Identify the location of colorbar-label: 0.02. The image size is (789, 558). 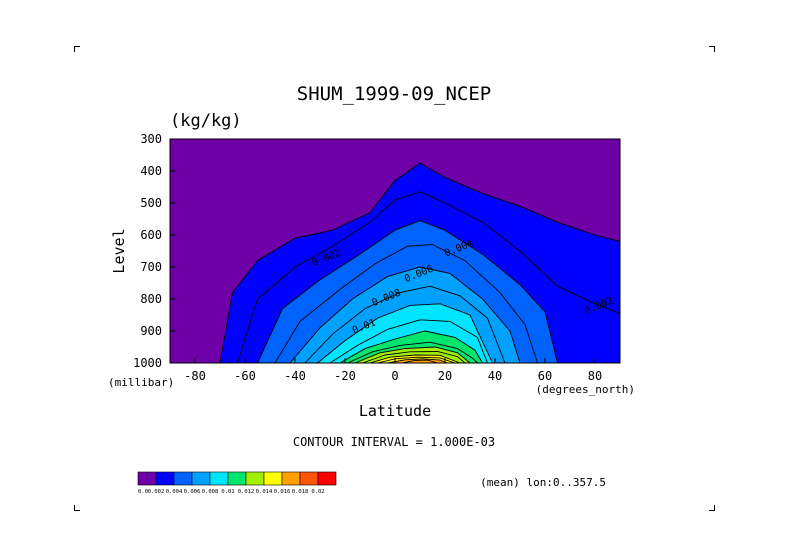
(317, 492).